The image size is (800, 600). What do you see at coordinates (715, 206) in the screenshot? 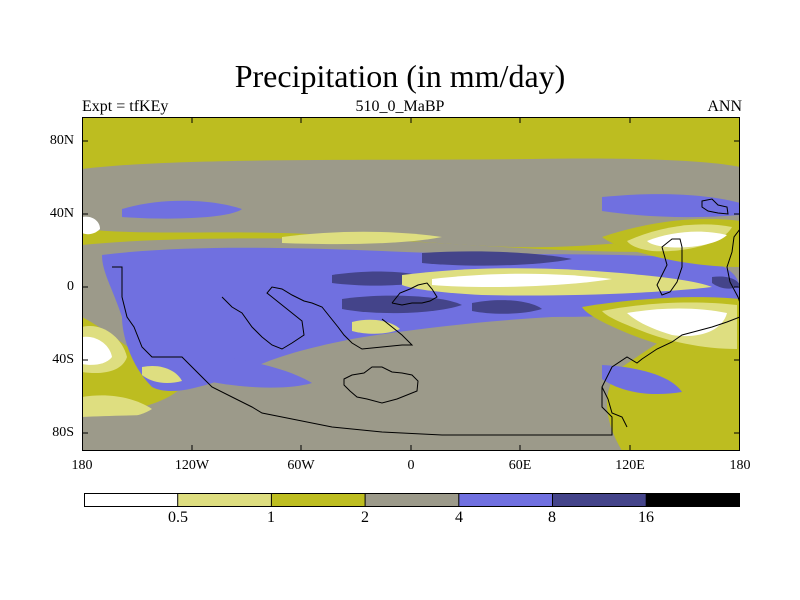
I see `coastline-northeast-island` at bounding box center [715, 206].